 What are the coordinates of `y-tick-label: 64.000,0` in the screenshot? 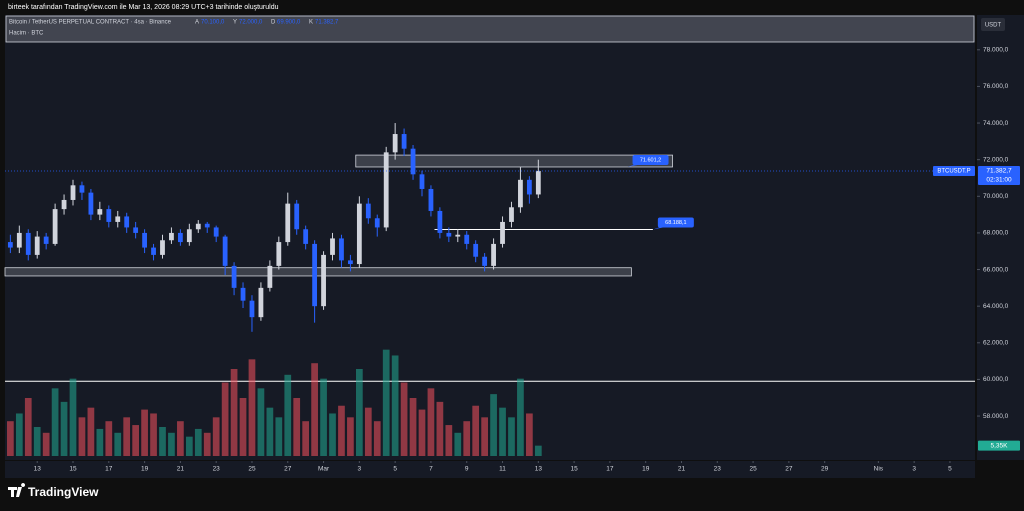 It's located at (996, 306).